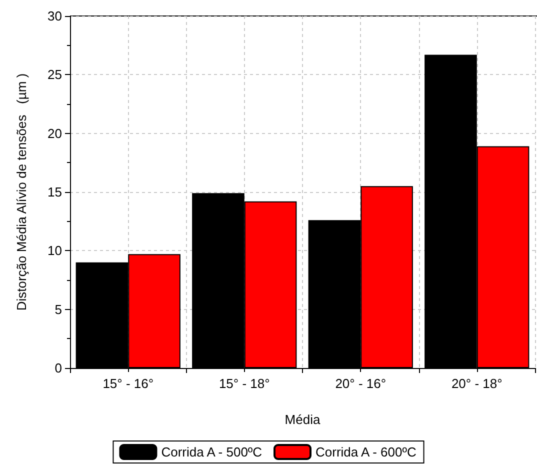  Describe the element at coordinates (211, 452) in the screenshot. I see `legend-label: Corrida A - 500ºC` at that location.